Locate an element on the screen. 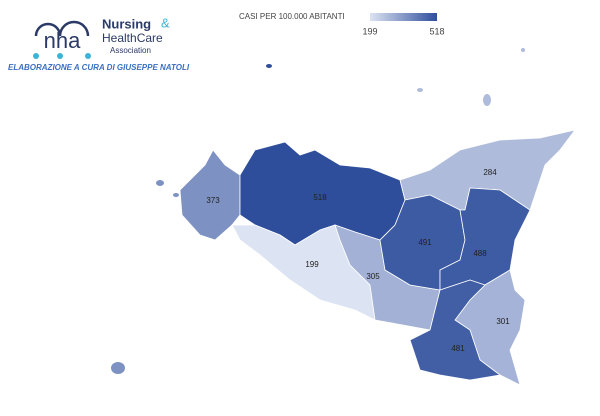 This screenshot has height=416, width=600. region-value-label: 284 is located at coordinates (490, 172).